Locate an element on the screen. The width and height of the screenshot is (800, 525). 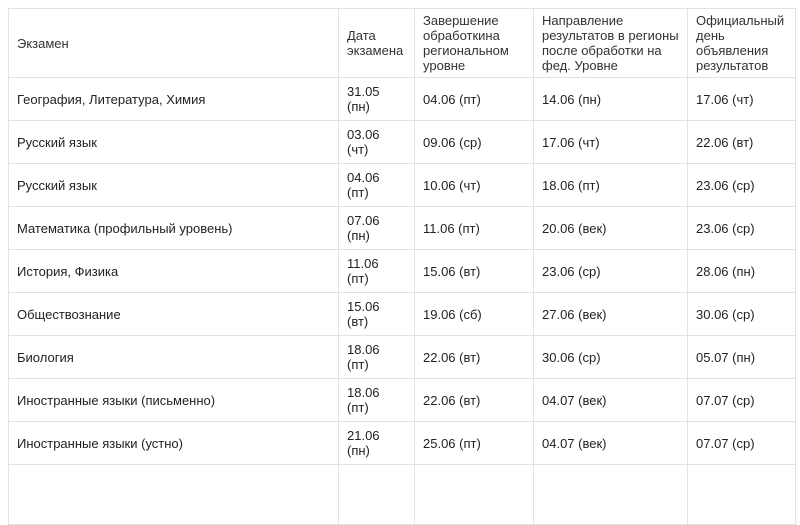
cell-exam-date: 03.06 (чт) is located at coordinates (376, 142).